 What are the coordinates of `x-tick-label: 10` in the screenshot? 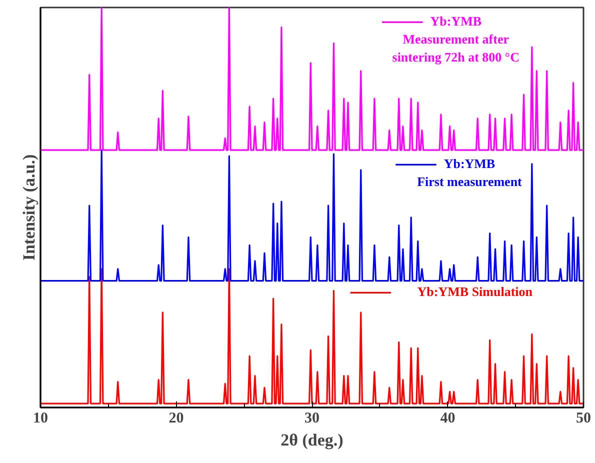 It's located at (40, 418).